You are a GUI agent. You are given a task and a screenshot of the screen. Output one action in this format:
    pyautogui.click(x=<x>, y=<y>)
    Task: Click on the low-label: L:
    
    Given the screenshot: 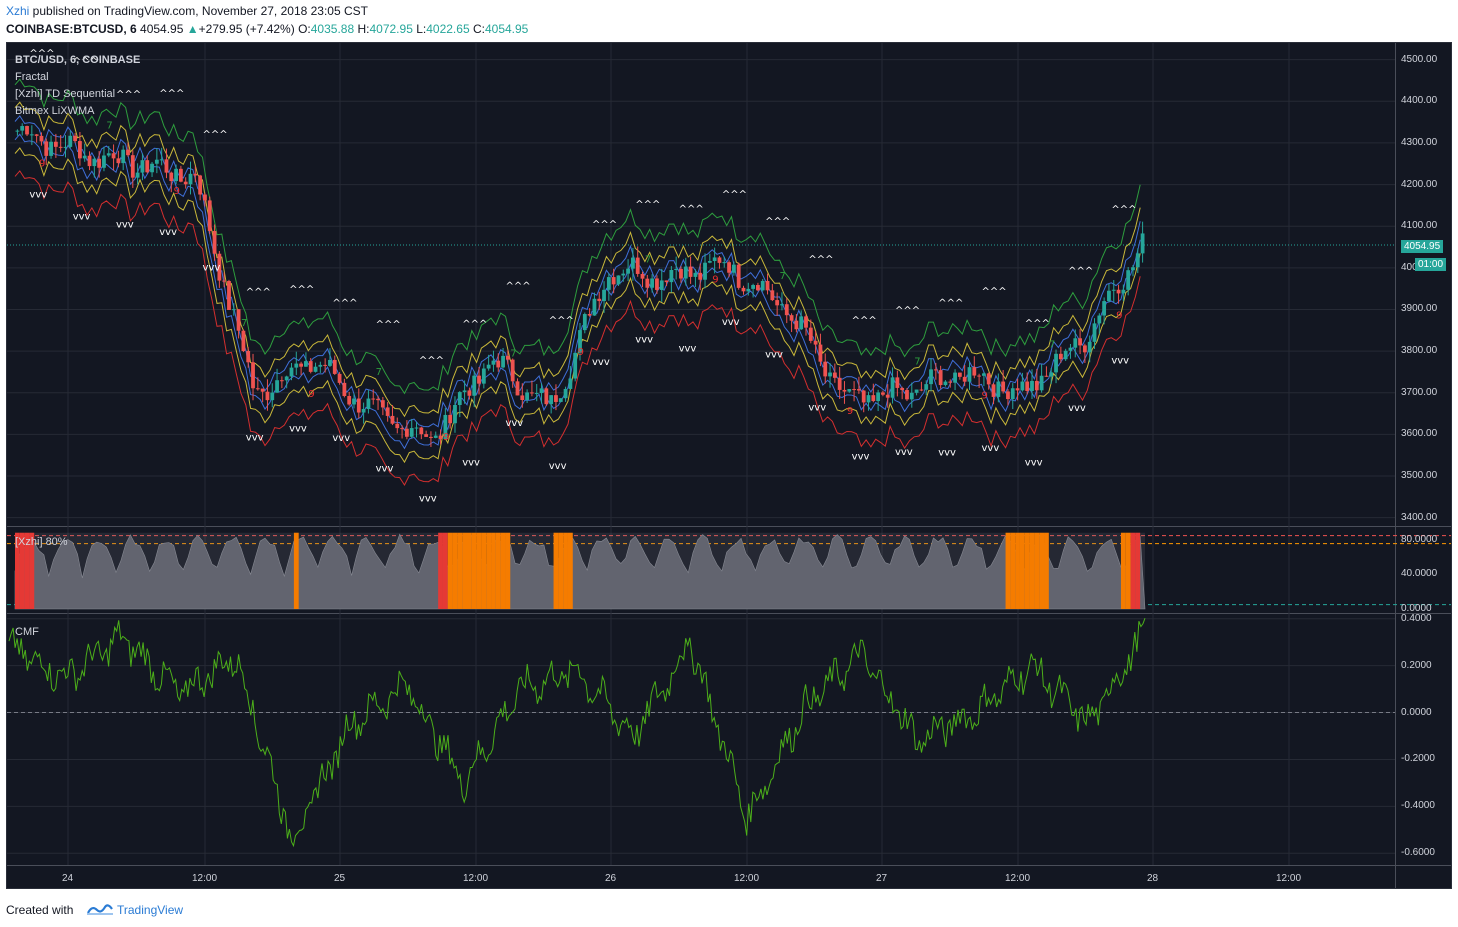 What is the action you would take?
    pyautogui.click(x=421, y=29)
    